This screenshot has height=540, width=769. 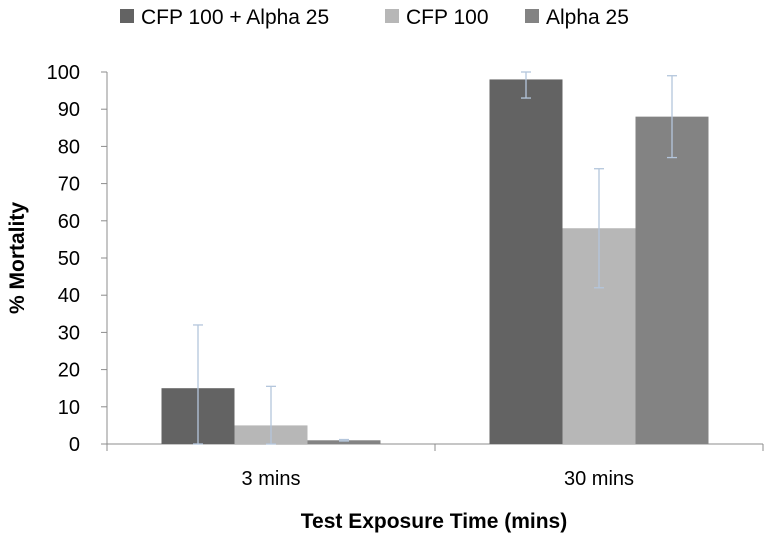 What do you see at coordinates (63, 73) in the screenshot?
I see `y-tick-label: 100` at bounding box center [63, 73].